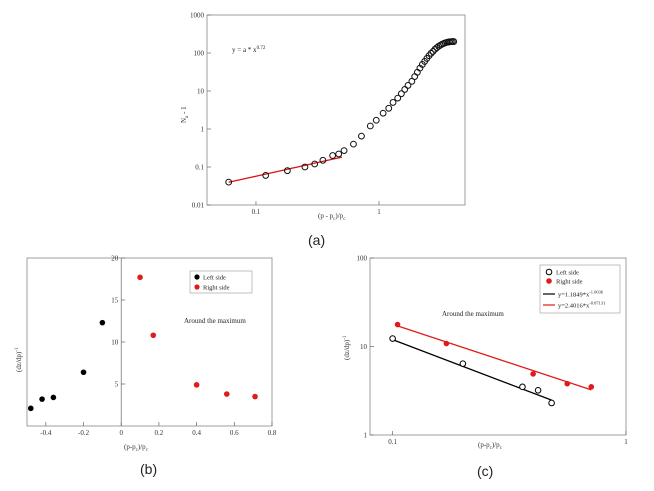  I want to click on legend-c-right-marker, so click(549, 281).